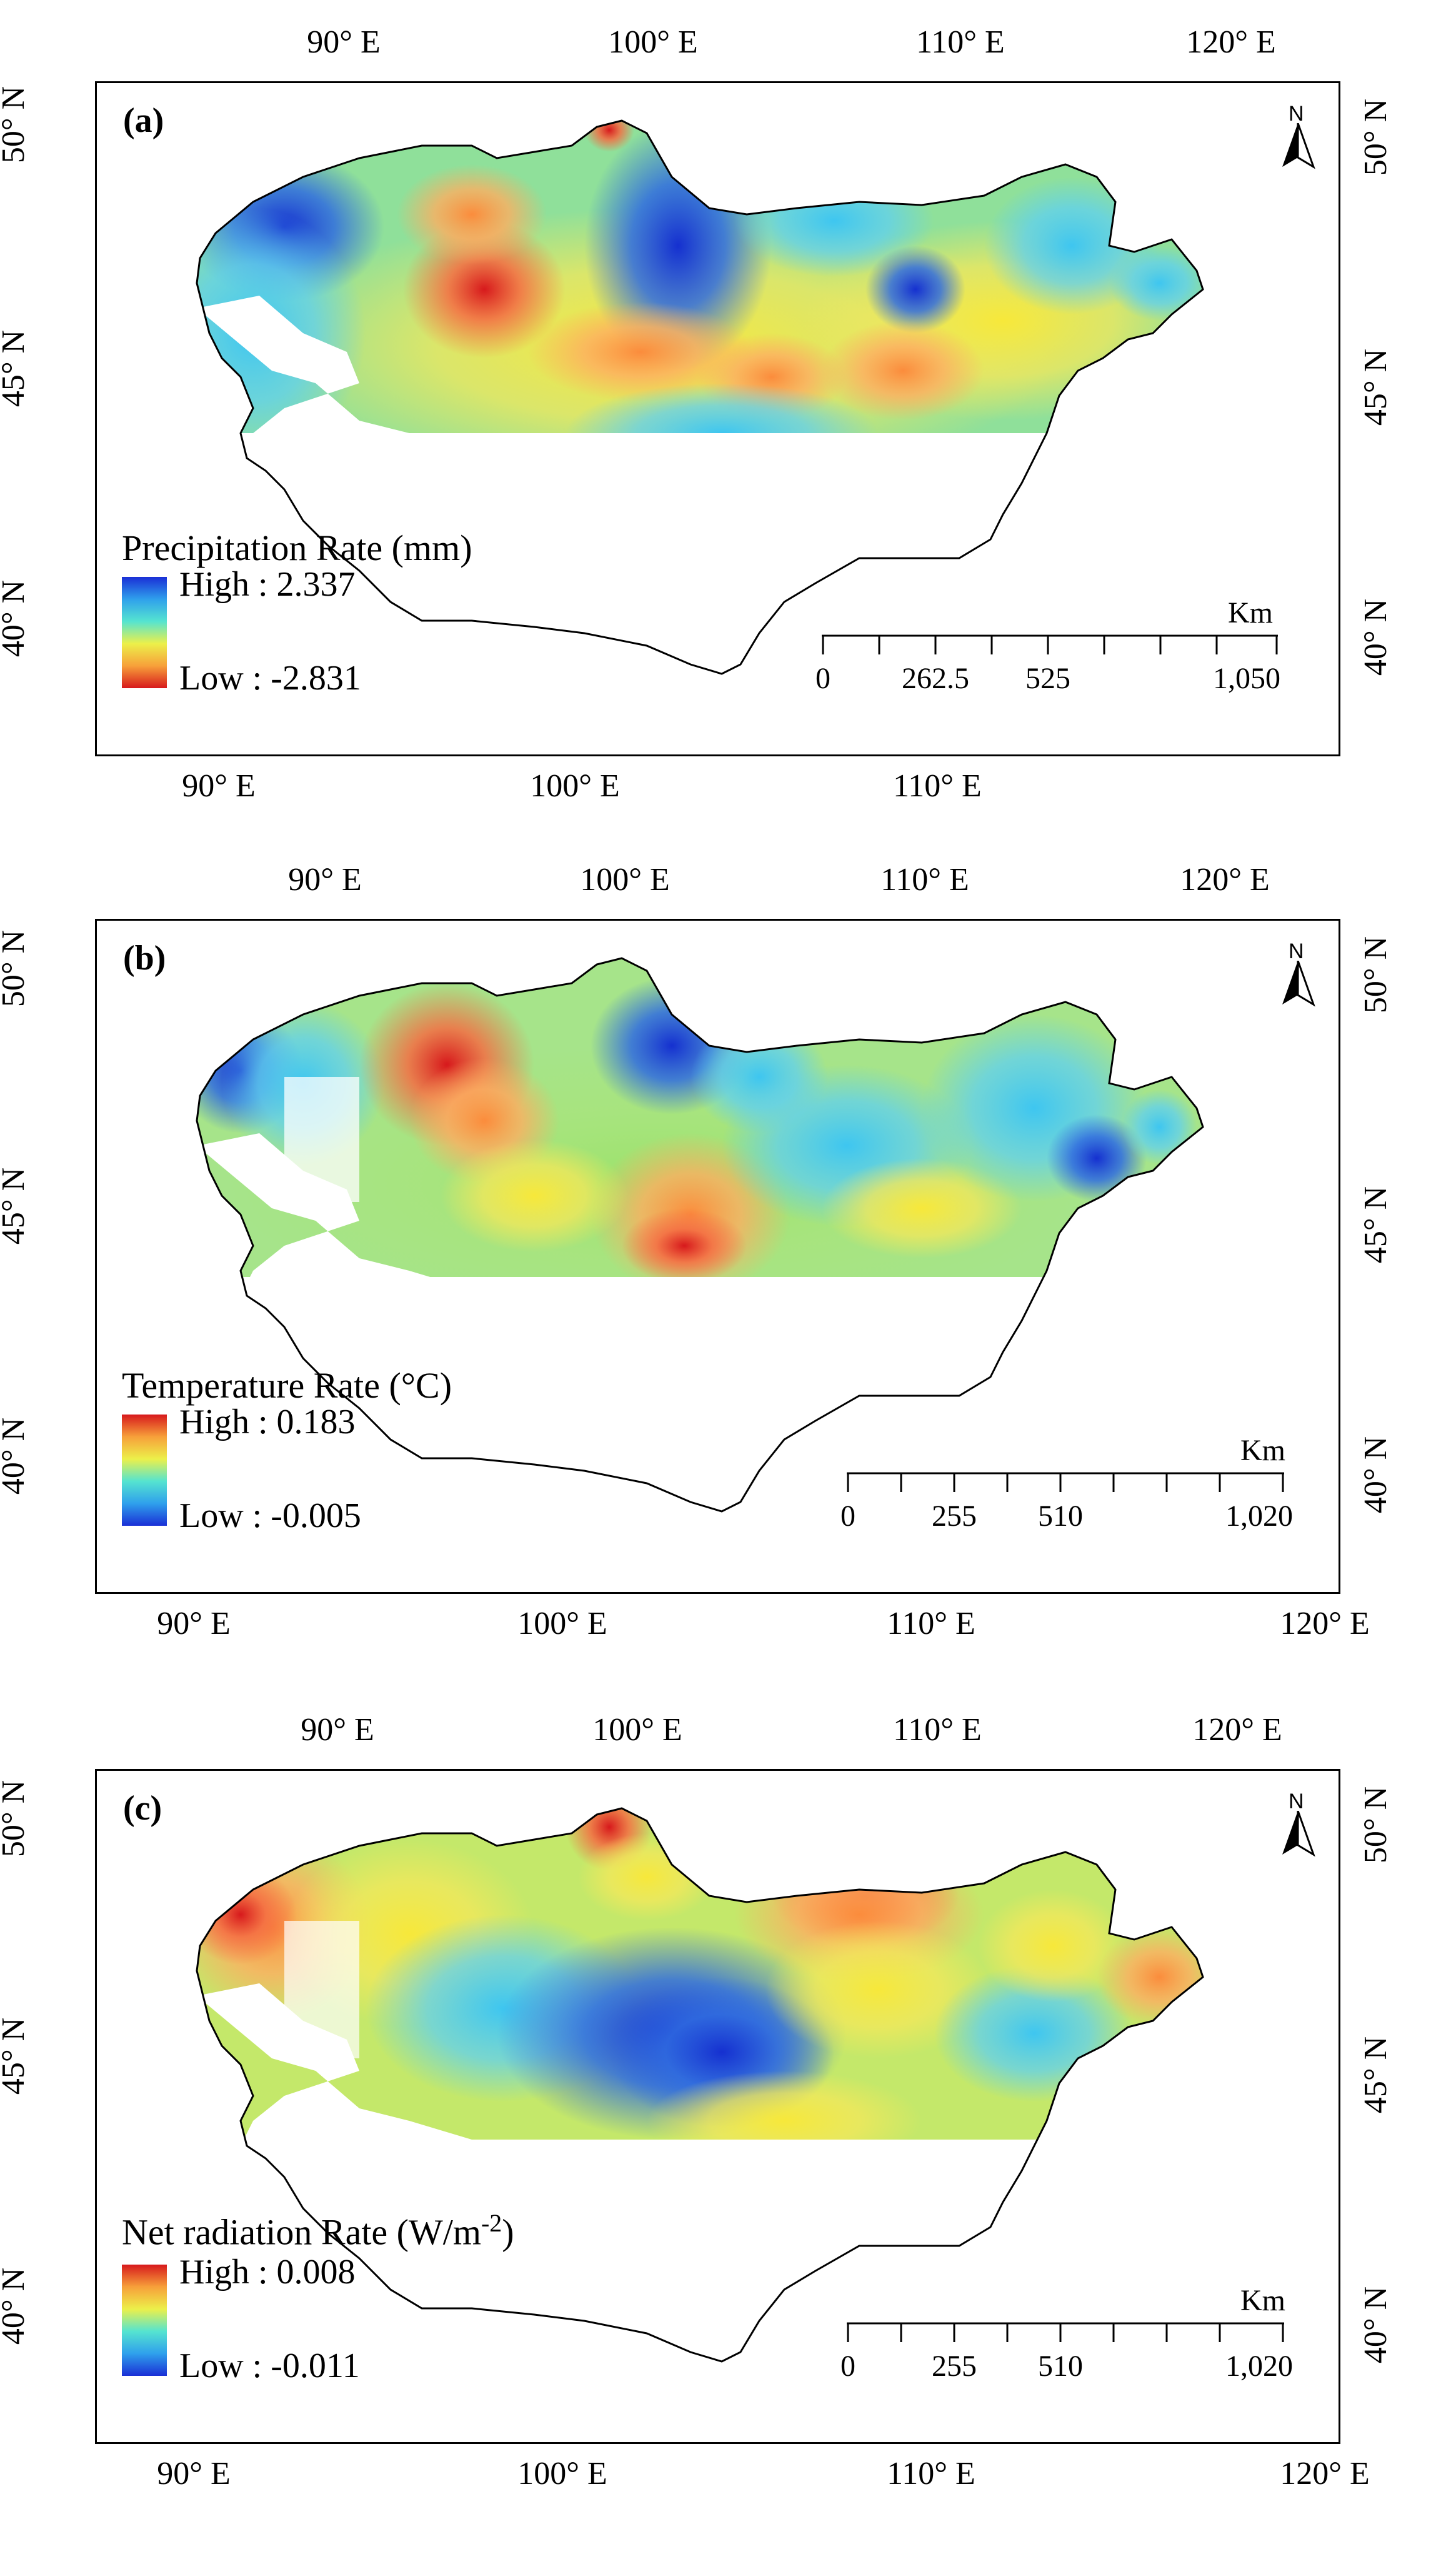 This screenshot has height=2559, width=1456. I want to click on panel-label: (a), so click(143, 120).